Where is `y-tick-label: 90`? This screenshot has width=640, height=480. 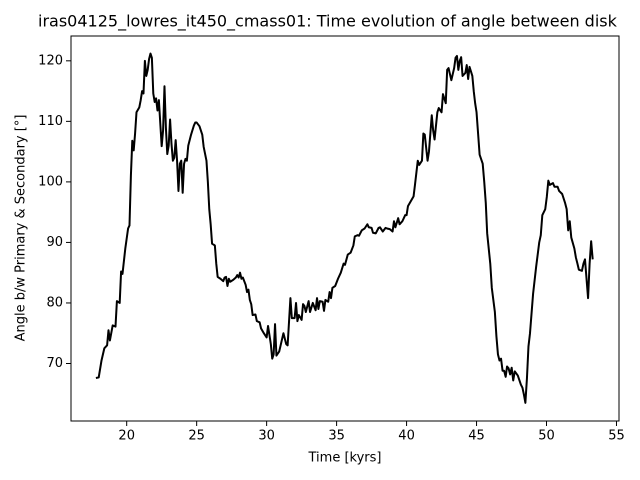
y-tick-label: 90 is located at coordinates (54, 242).